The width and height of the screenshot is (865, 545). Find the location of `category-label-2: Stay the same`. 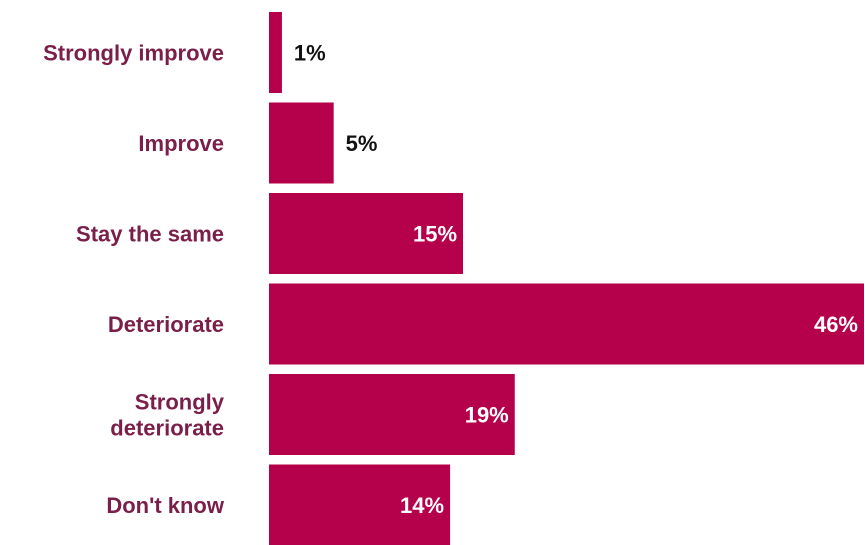

category-label-2: Stay the same is located at coordinates (150, 234).